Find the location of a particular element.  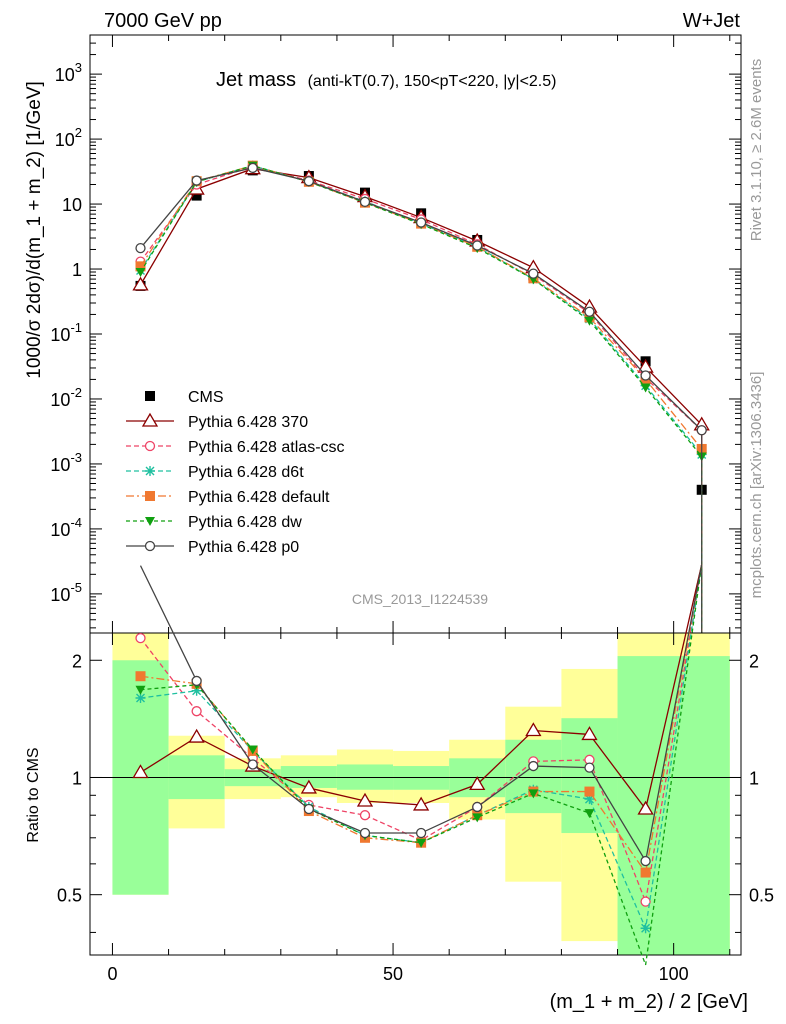

x-tick-label: 0 is located at coordinates (112, 974).